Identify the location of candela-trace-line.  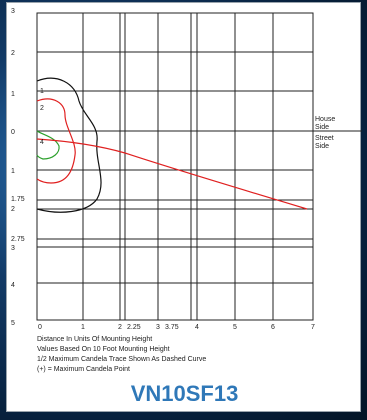
(172, 174).